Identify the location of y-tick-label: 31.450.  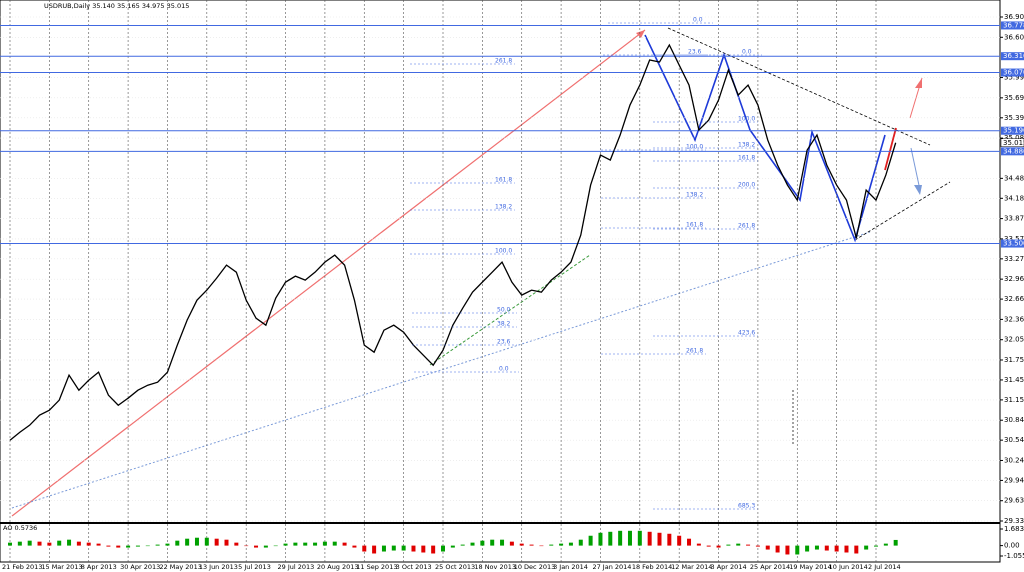
(1014, 380).